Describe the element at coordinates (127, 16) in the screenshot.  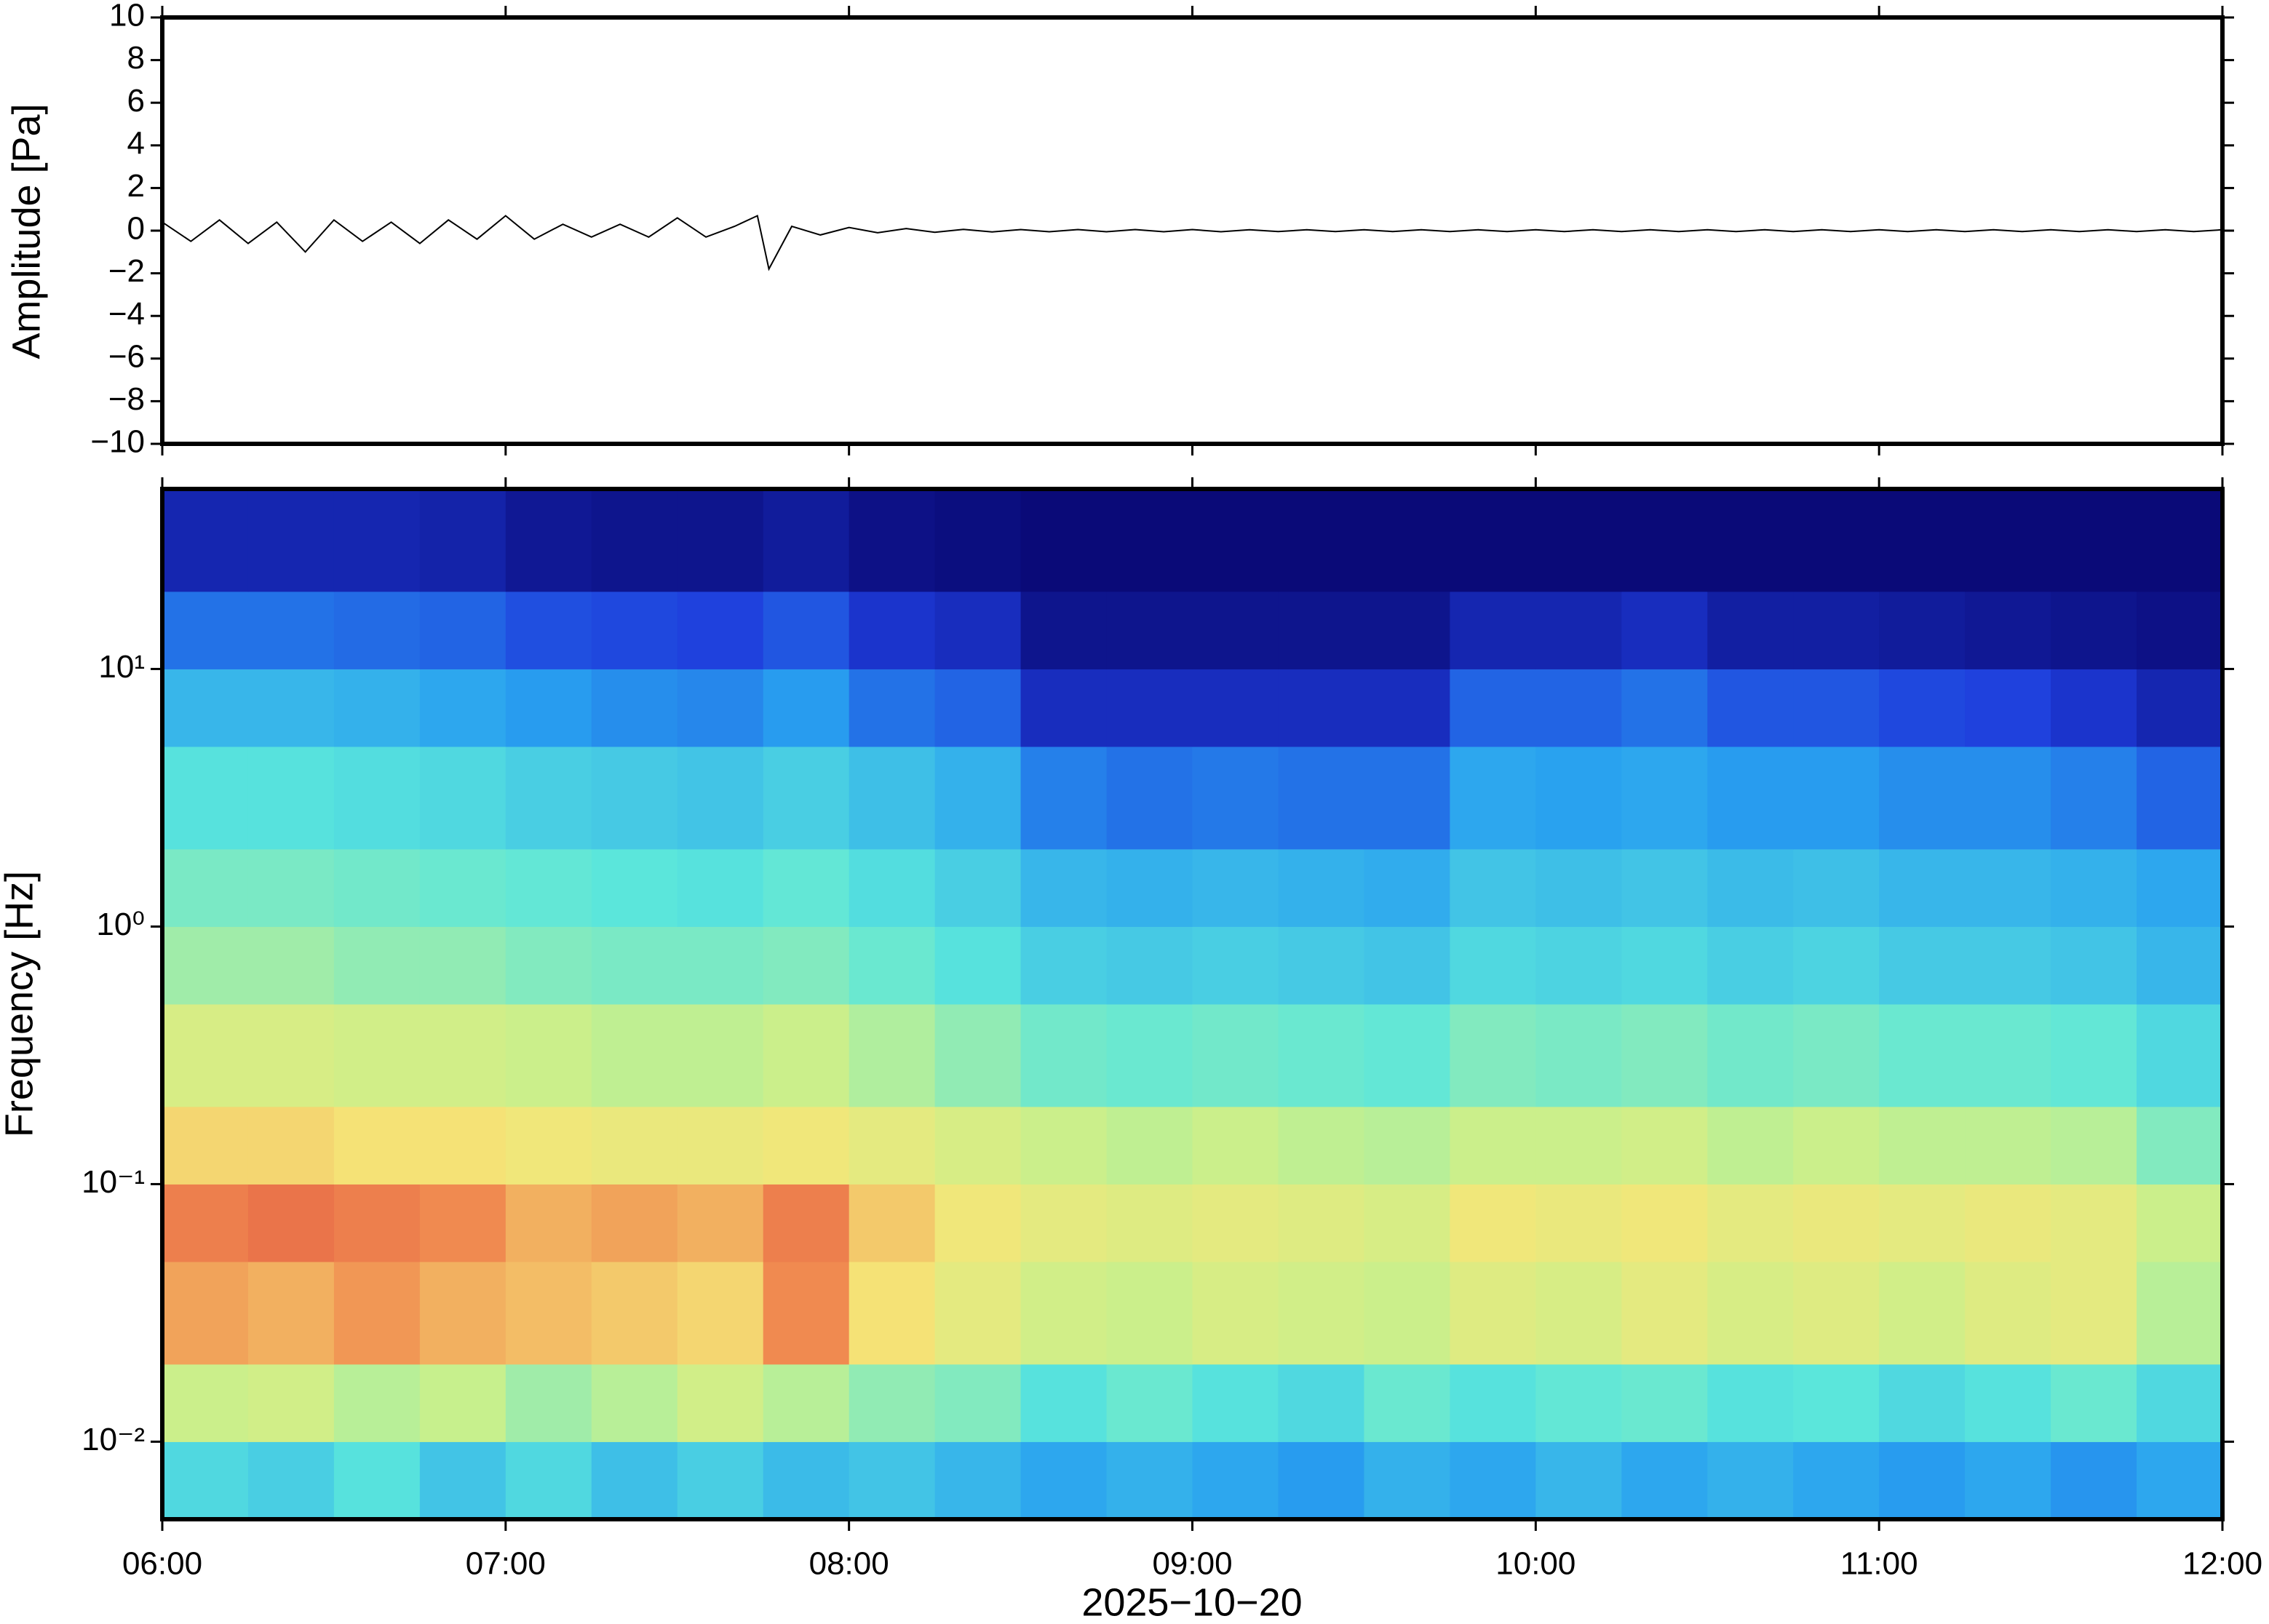
I see `y-tick-label: 10` at that location.